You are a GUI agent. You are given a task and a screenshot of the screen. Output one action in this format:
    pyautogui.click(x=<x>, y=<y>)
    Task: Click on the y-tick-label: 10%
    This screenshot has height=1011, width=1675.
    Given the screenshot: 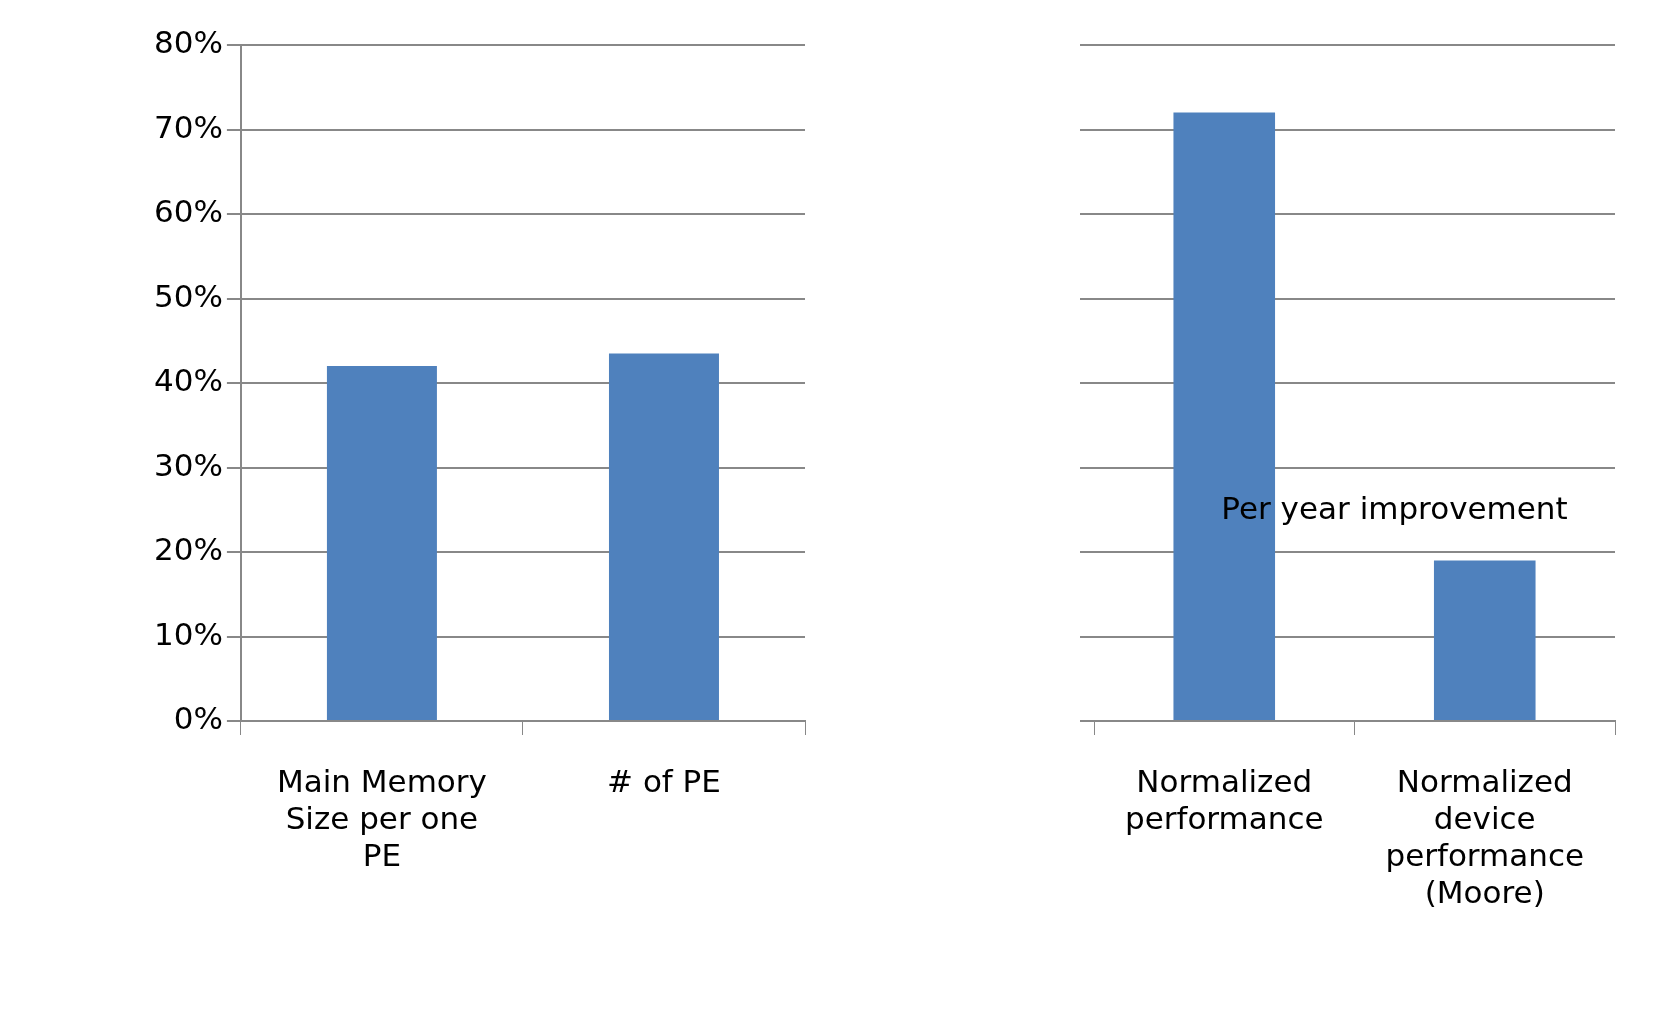 What is the action you would take?
    pyautogui.click(x=188, y=633)
    